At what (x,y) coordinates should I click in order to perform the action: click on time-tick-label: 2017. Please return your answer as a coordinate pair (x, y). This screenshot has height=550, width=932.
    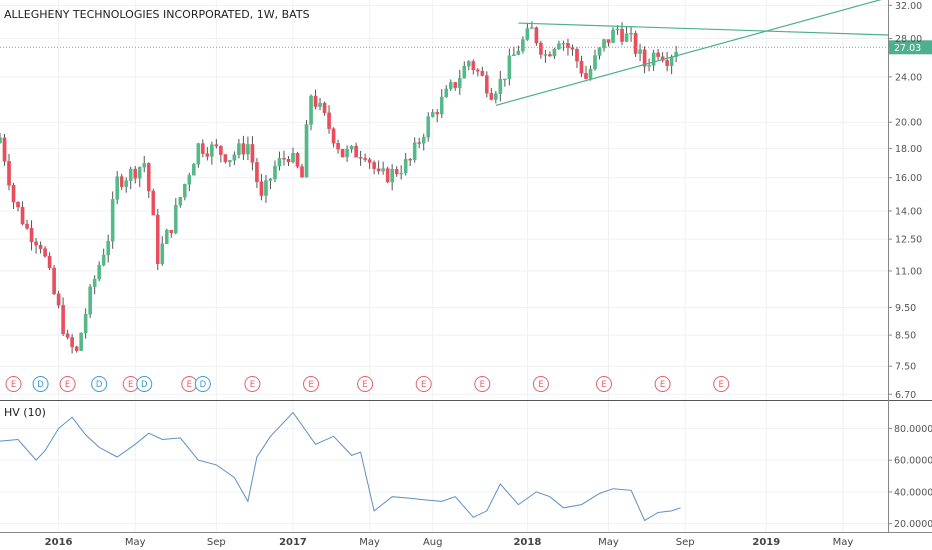
    Looking at the image, I should click on (293, 542).